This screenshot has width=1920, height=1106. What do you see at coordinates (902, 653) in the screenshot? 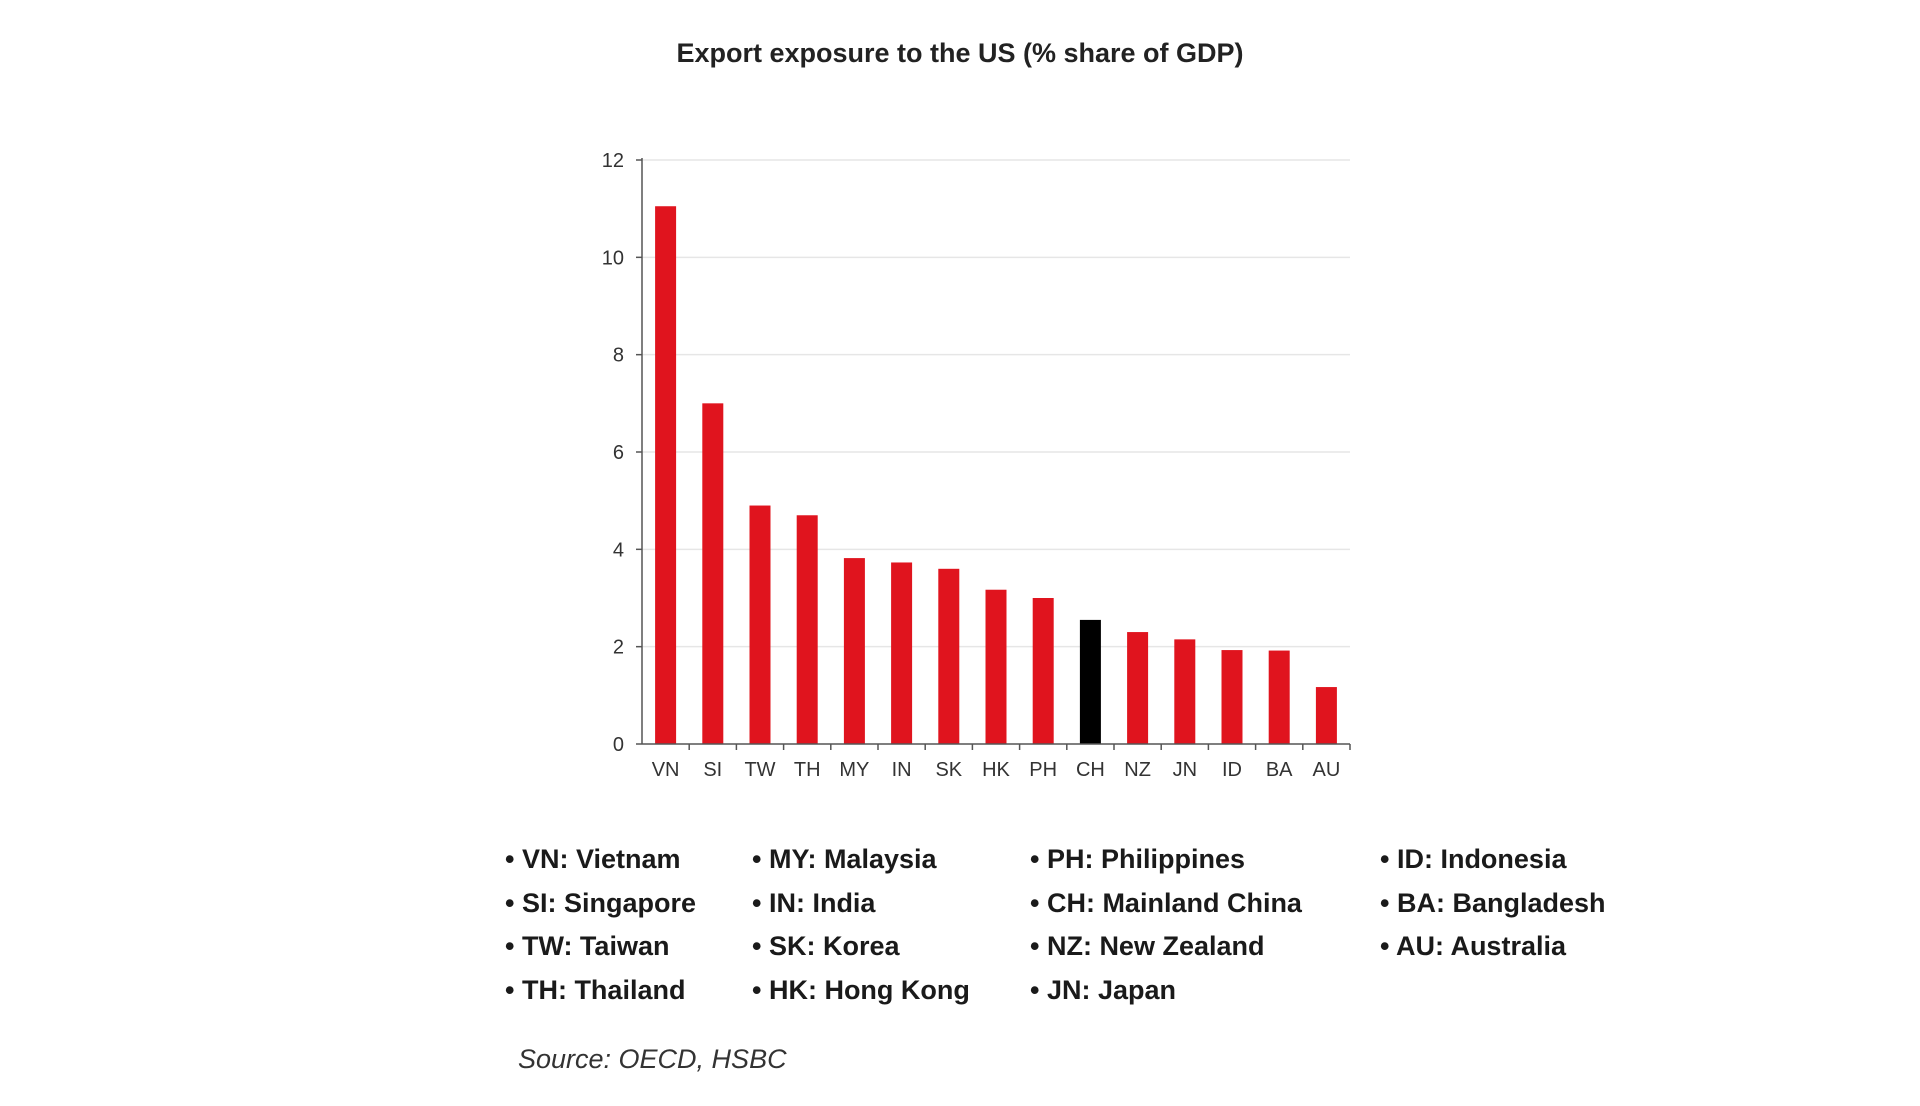
I see `bar-in` at bounding box center [902, 653].